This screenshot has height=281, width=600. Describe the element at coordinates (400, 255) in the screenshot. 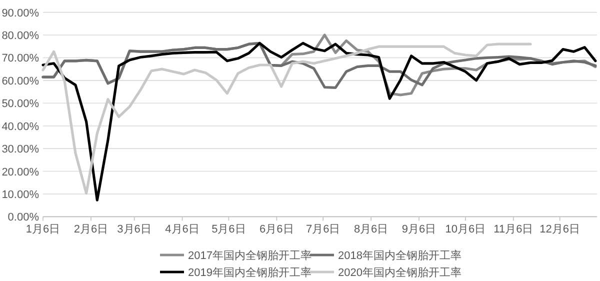

I see `legend-label: 2018年国内全钢胎开工率` at that location.